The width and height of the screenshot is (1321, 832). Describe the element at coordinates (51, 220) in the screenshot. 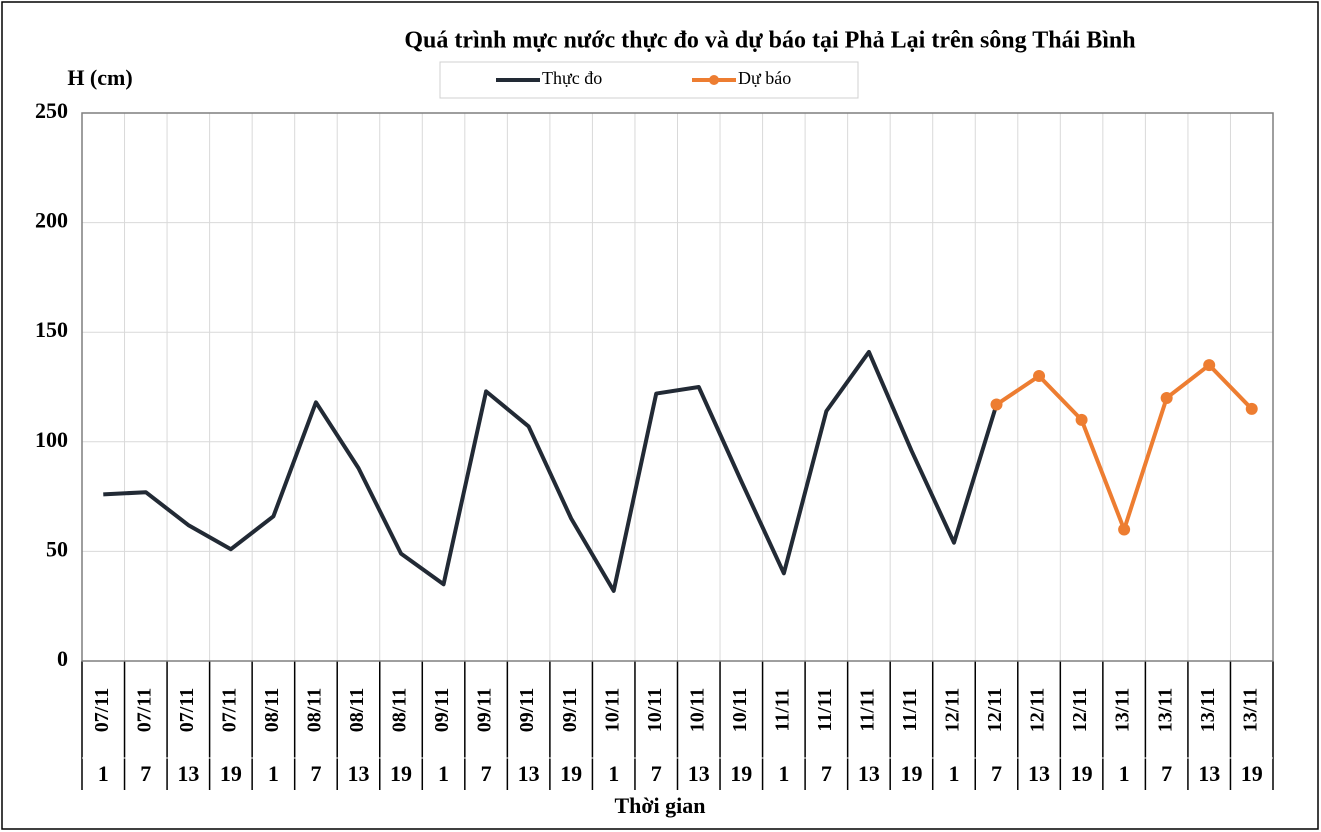

I see `y-tick-label: 200` at that location.